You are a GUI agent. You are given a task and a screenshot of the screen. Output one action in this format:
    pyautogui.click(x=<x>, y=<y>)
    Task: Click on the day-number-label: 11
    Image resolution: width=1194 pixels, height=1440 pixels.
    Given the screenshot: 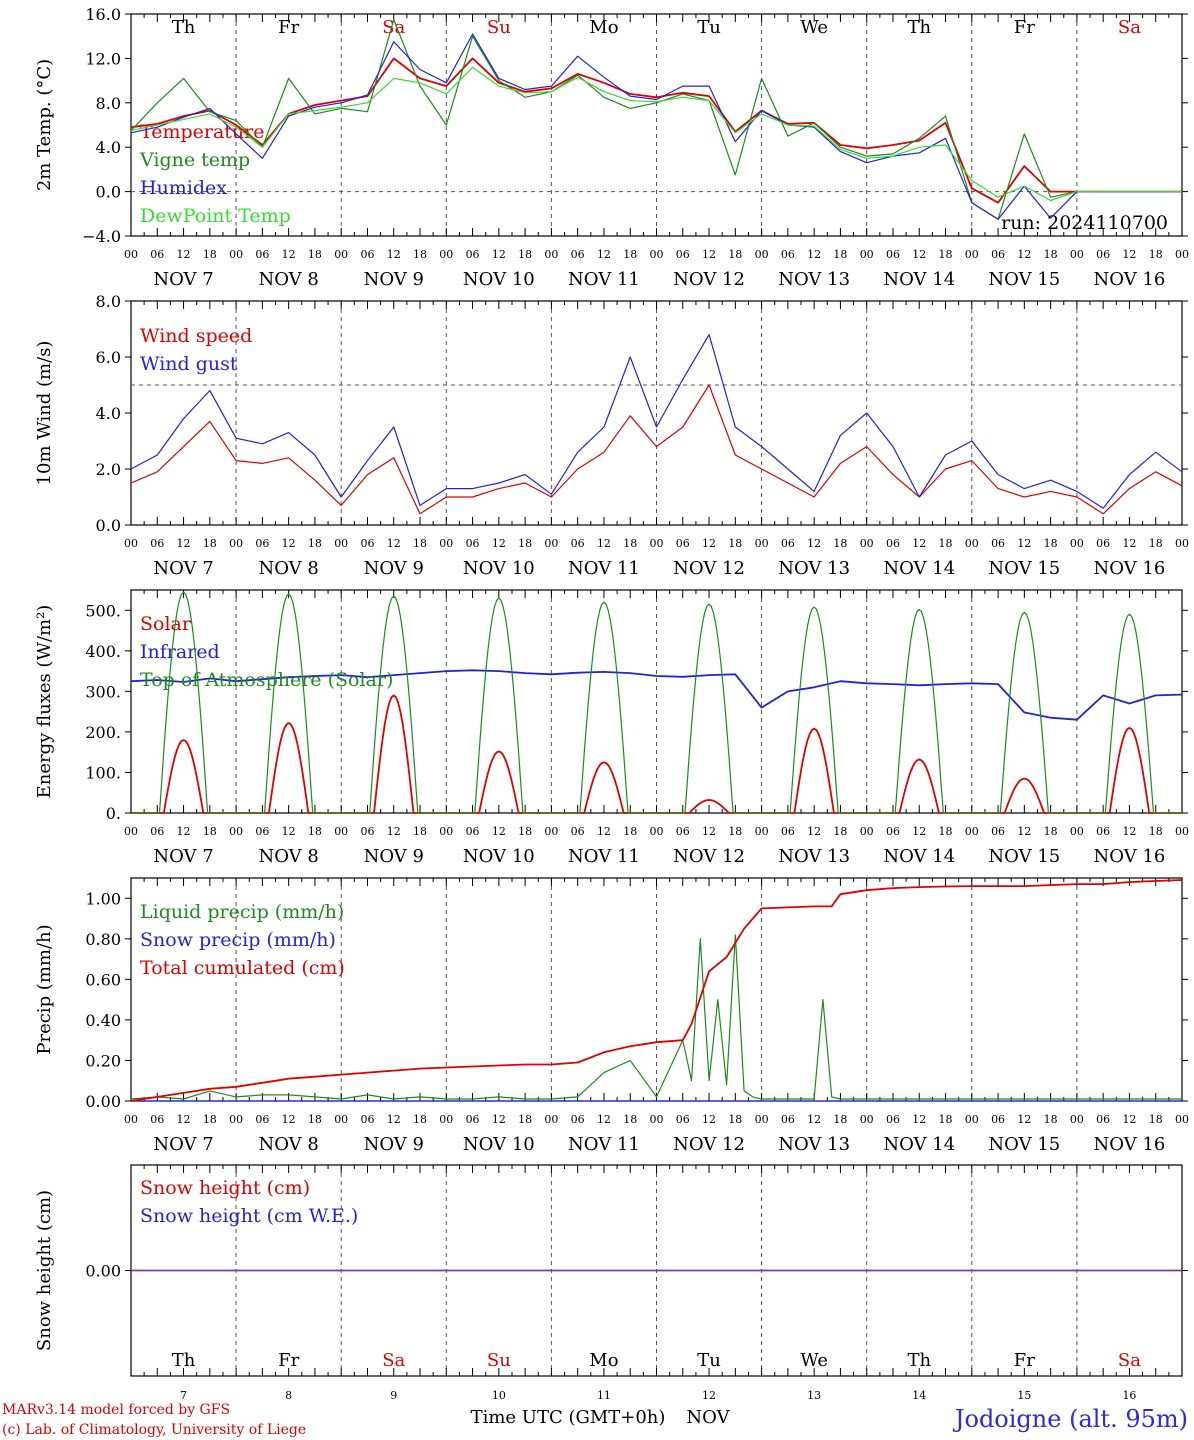 What is the action you would take?
    pyautogui.click(x=604, y=1395)
    